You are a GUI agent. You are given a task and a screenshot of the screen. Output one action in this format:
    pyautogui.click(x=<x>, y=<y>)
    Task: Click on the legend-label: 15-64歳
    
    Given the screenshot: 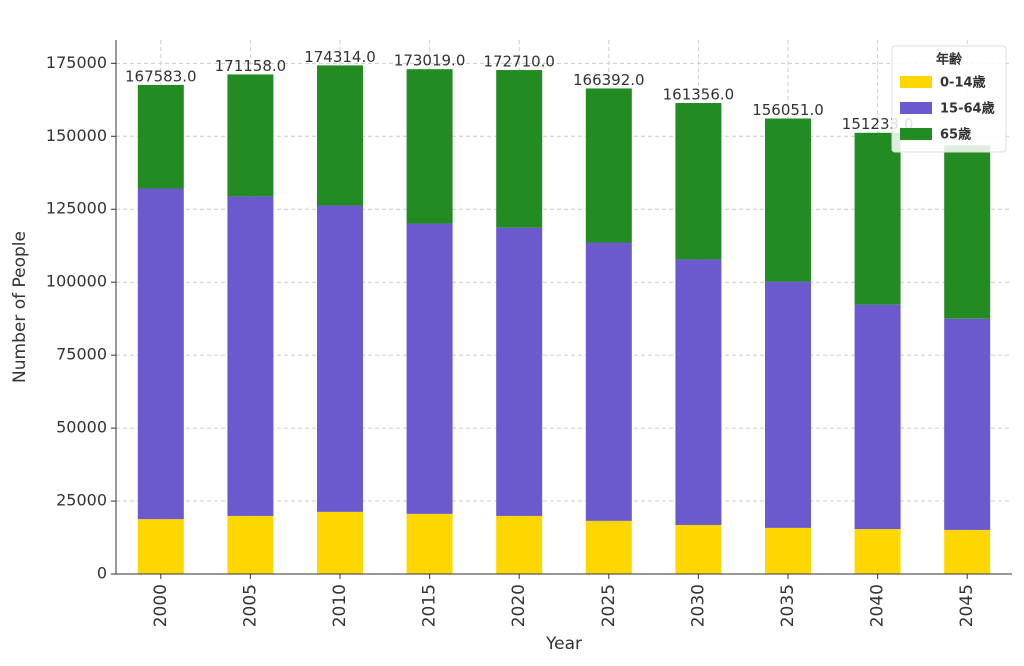 What is the action you would take?
    pyautogui.click(x=967, y=109)
    